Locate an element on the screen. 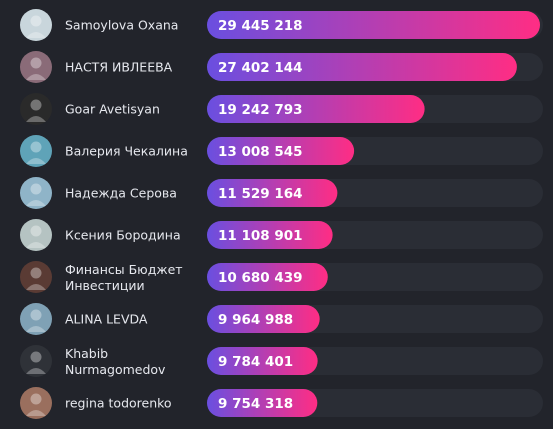  category-label: Валерия Чекалина is located at coordinates (126, 151).